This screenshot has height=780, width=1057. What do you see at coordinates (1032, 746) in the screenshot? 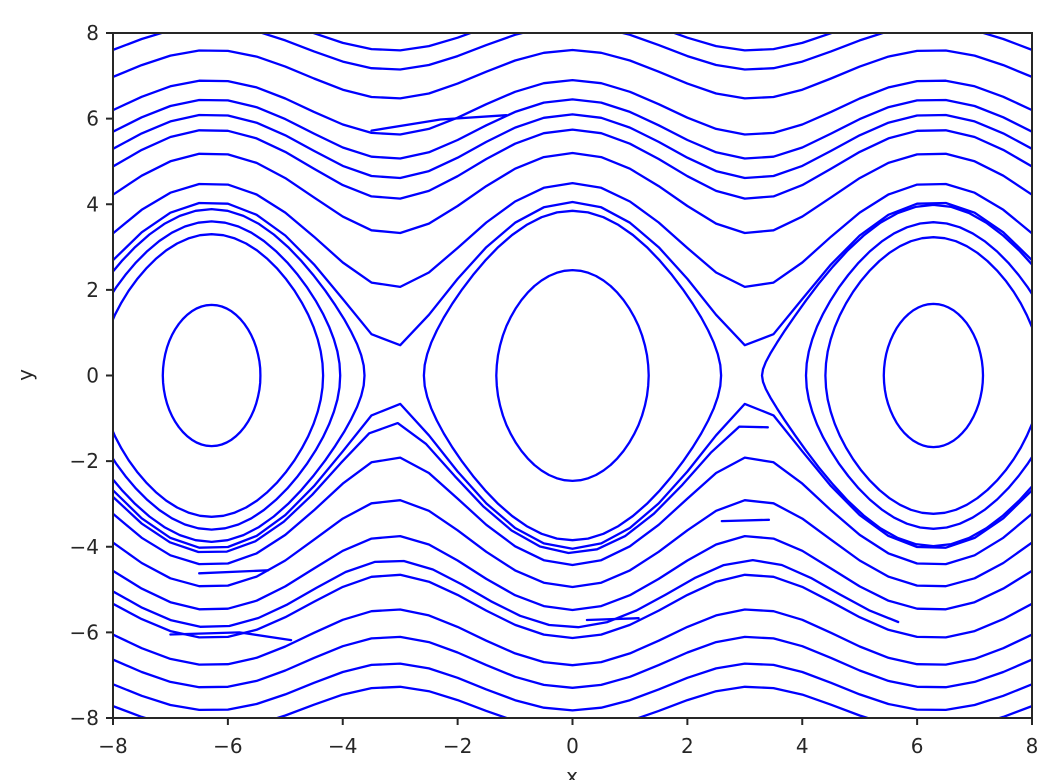
I see `x-tick-label: 8` at bounding box center [1032, 746].